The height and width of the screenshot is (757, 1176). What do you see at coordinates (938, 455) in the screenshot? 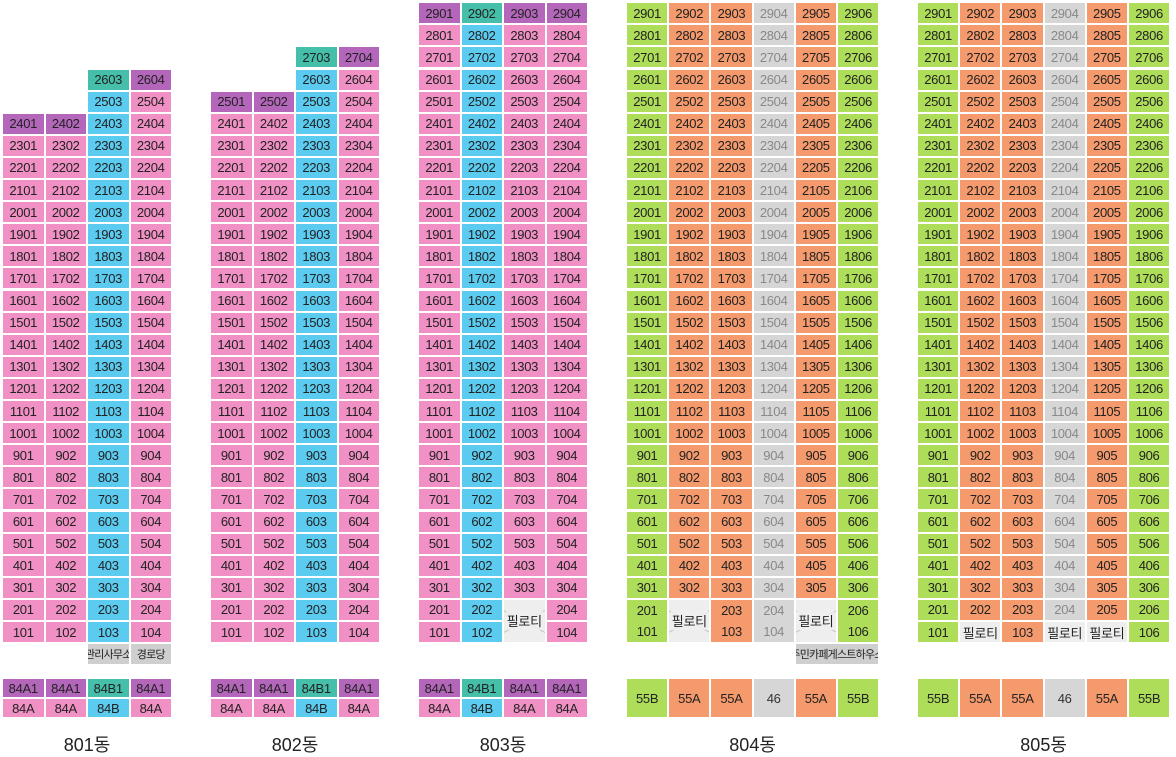
I see `unit-cell: 901` at bounding box center [938, 455].